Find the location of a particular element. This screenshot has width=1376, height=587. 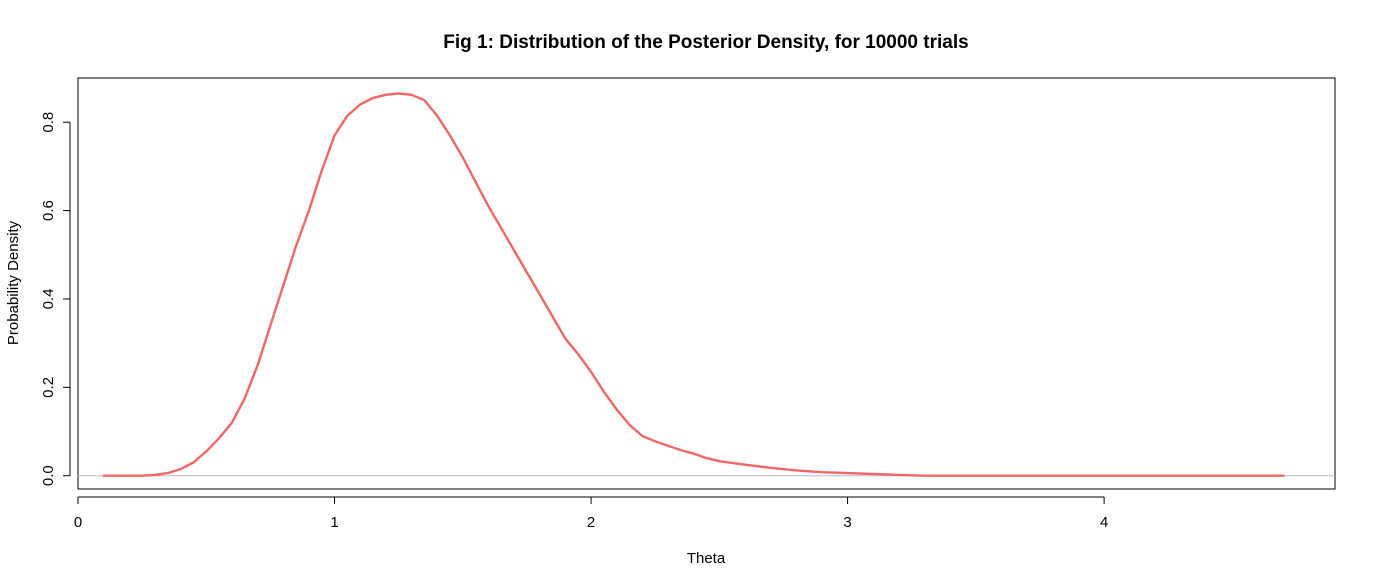

y-tick-label: 0.0 is located at coordinates (48, 475).